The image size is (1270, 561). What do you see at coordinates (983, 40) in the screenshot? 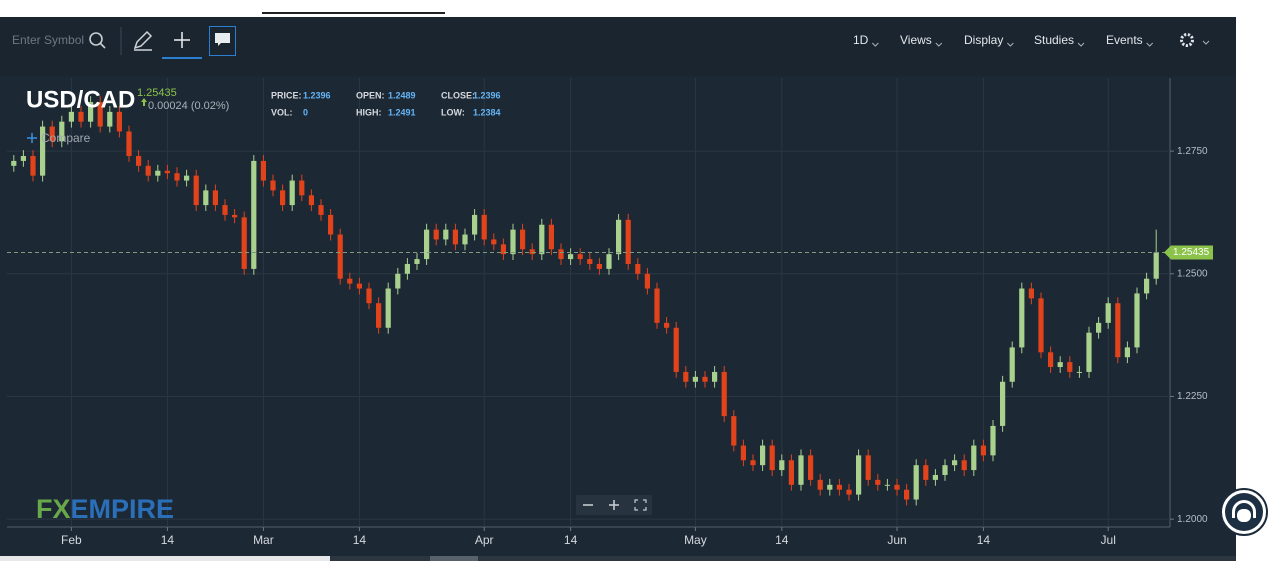
I see `menu-item: Display` at bounding box center [983, 40].